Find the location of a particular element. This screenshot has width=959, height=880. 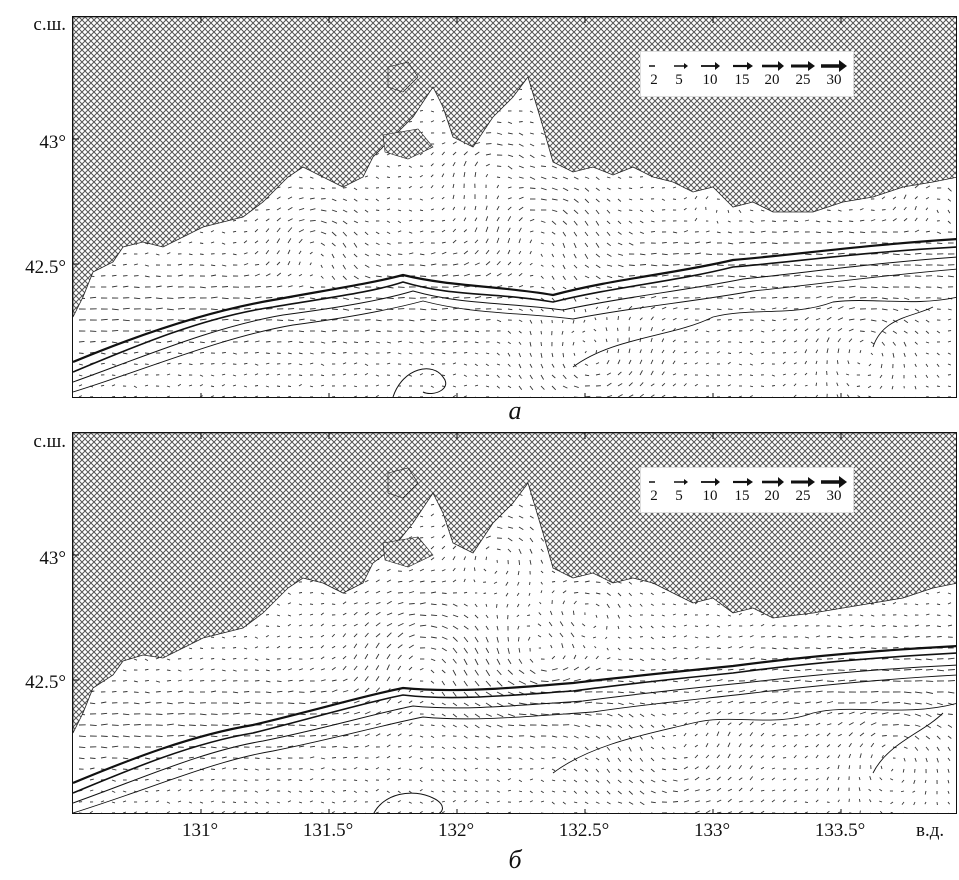

legend-value-20: 20 is located at coordinates (772, 80).